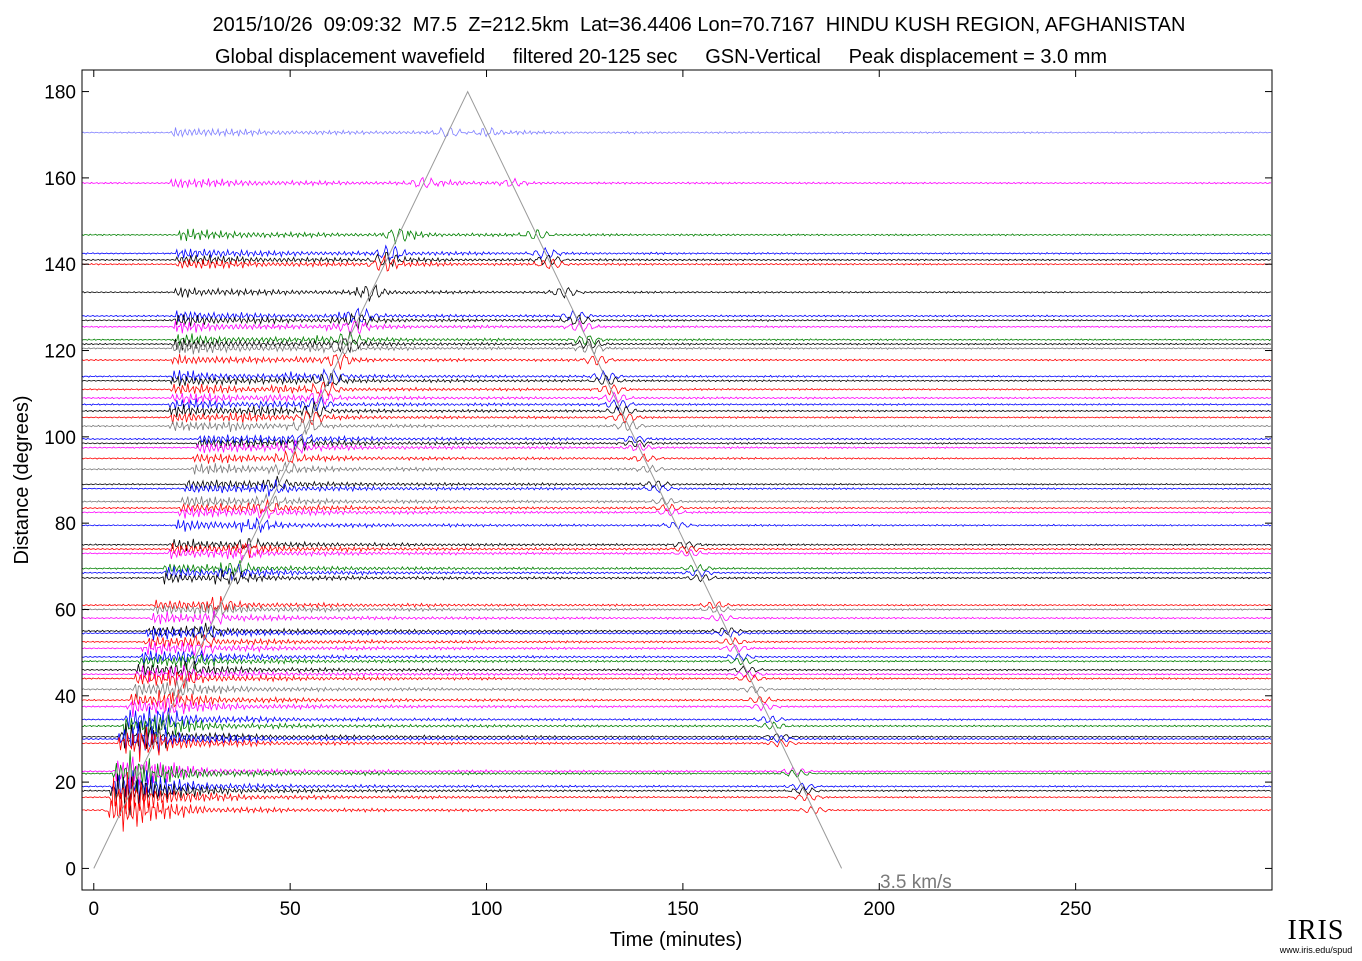 The height and width of the screenshot is (961, 1362). I want to click on iris-logo: IRIS www.iris.edu/spud, so click(1316, 929).